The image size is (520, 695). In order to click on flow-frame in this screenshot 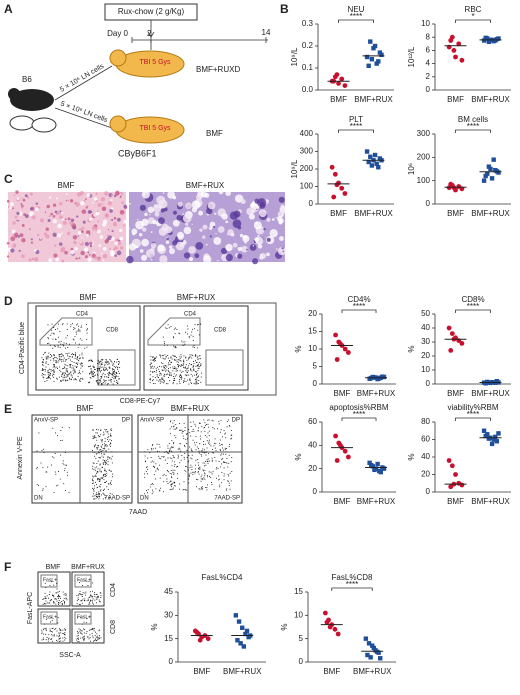, I will do `click(152, 349)`.